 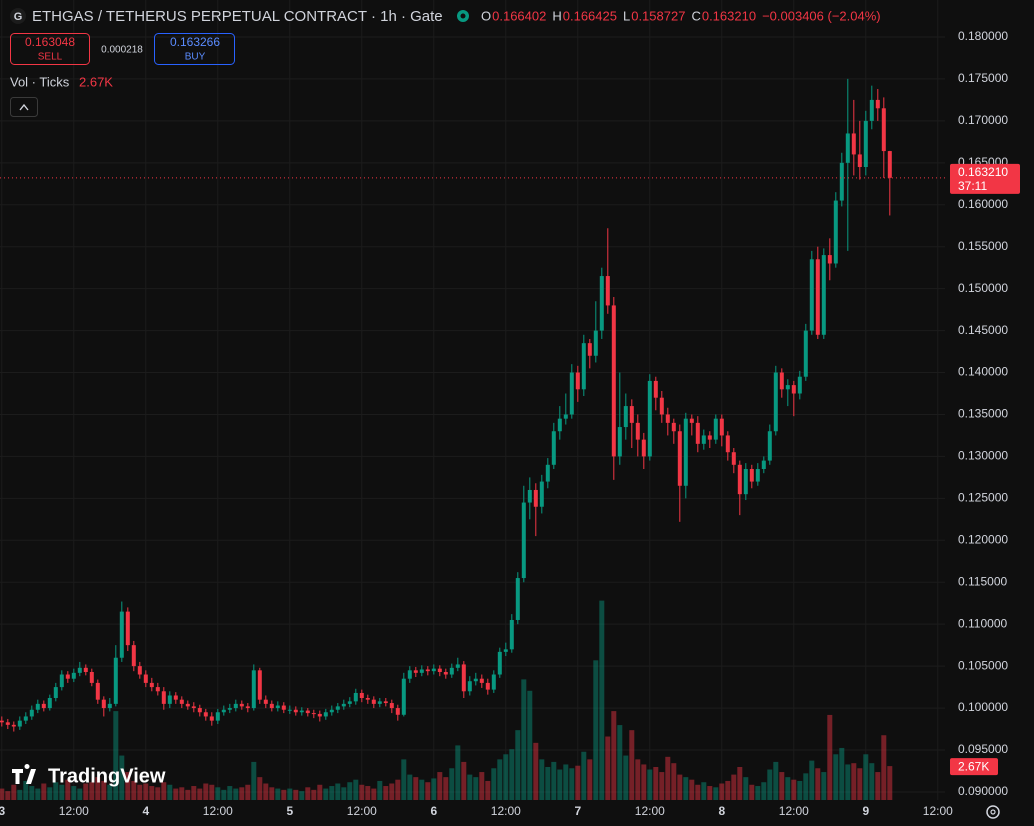 I want to click on settings-icon, so click(x=993, y=812).